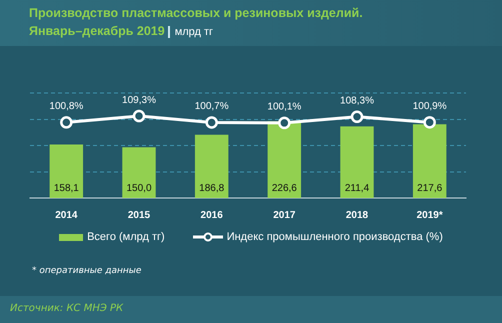 This screenshot has width=502, height=323. Describe the element at coordinates (284, 215) in the screenshot. I see `x-tick-label: 2017` at that location.